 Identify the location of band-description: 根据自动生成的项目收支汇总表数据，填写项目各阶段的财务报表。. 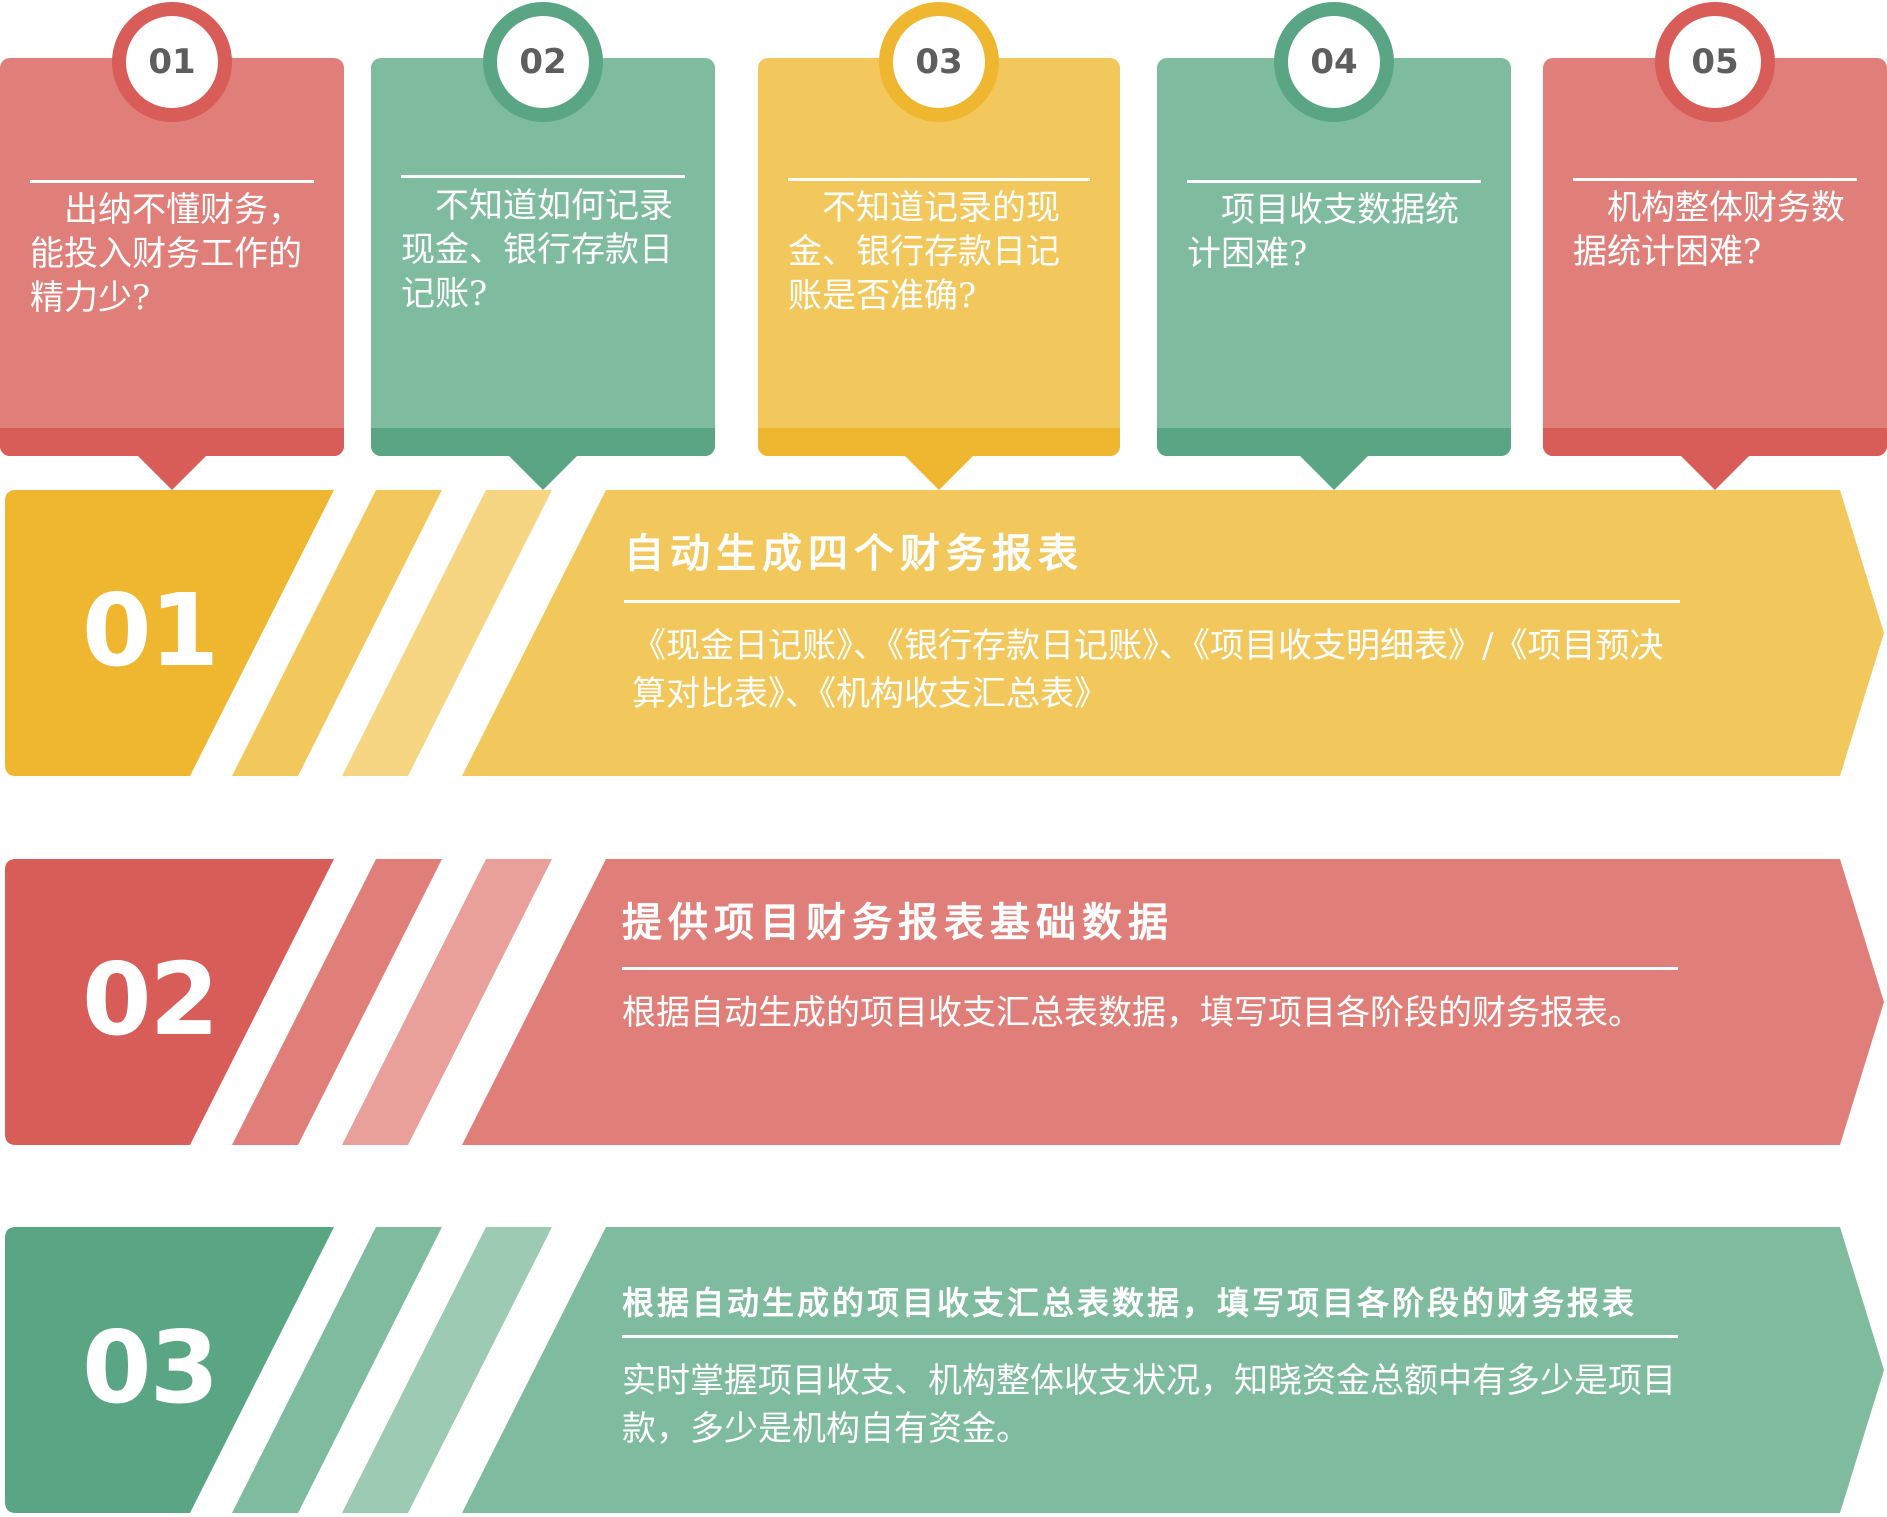
(1132, 1013).